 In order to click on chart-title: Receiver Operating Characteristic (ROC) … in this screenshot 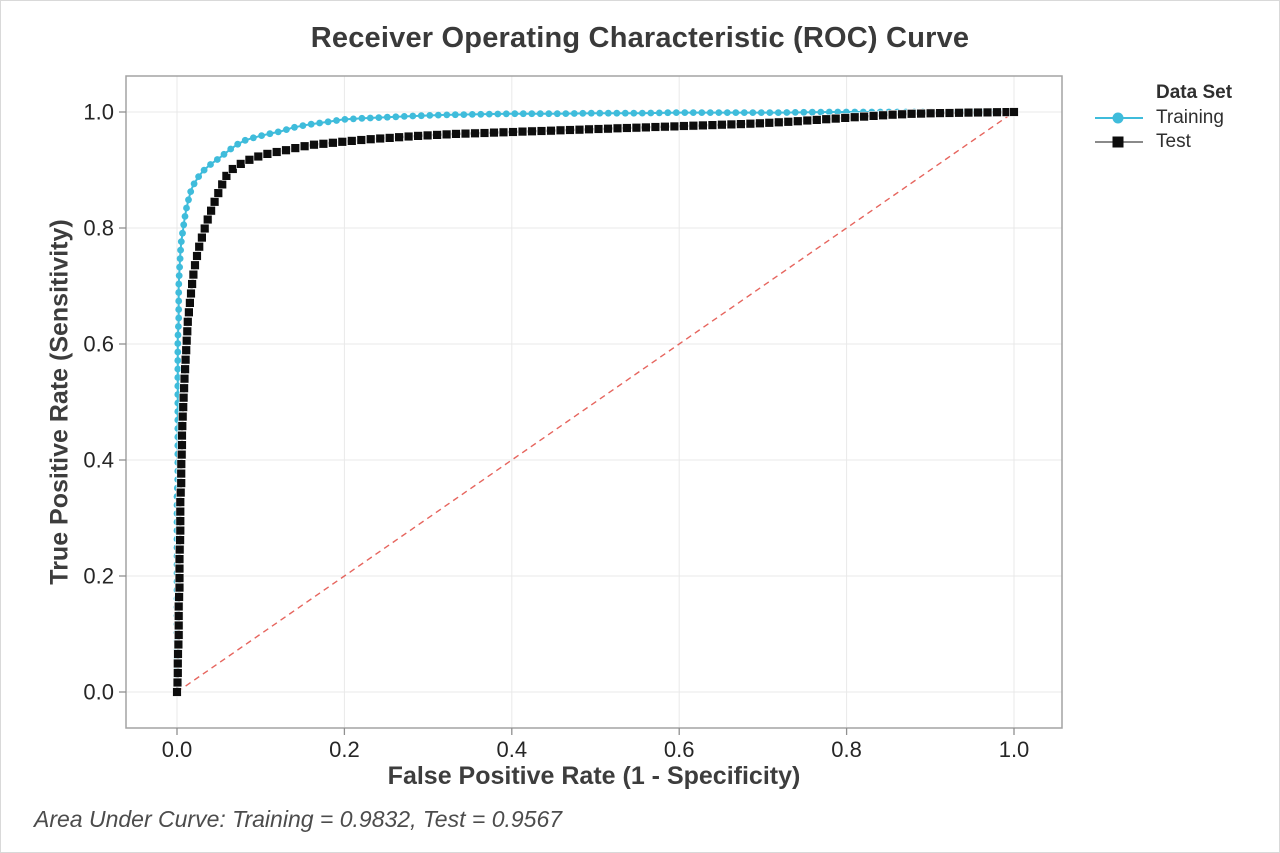, I will do `click(640, 38)`.